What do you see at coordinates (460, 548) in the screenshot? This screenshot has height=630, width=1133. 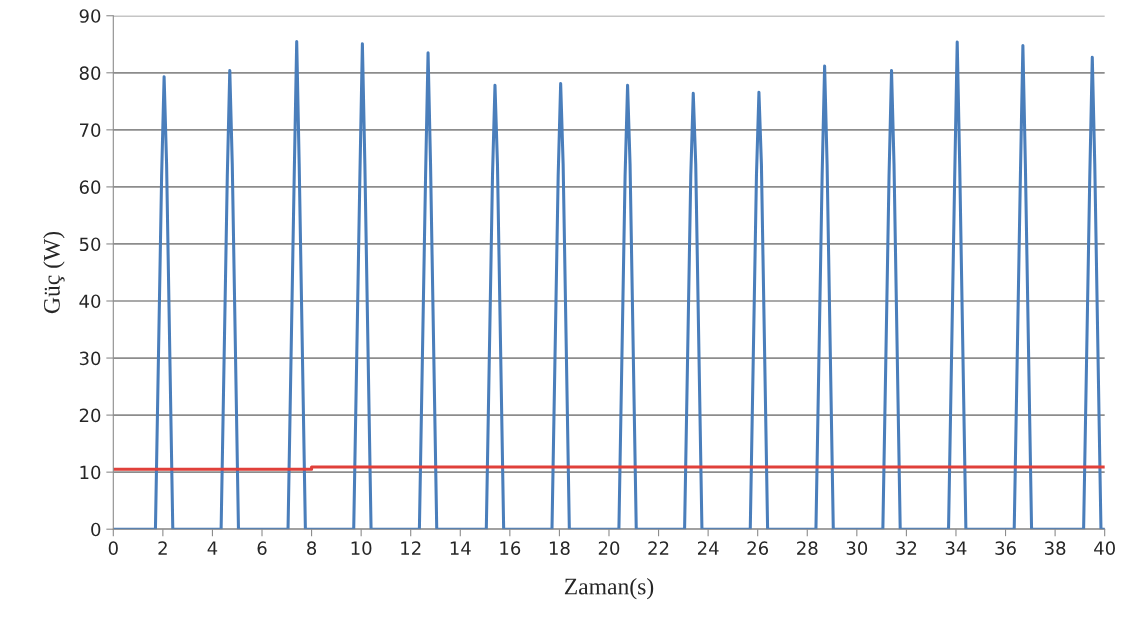 I see `x-tick-label: 14` at bounding box center [460, 548].